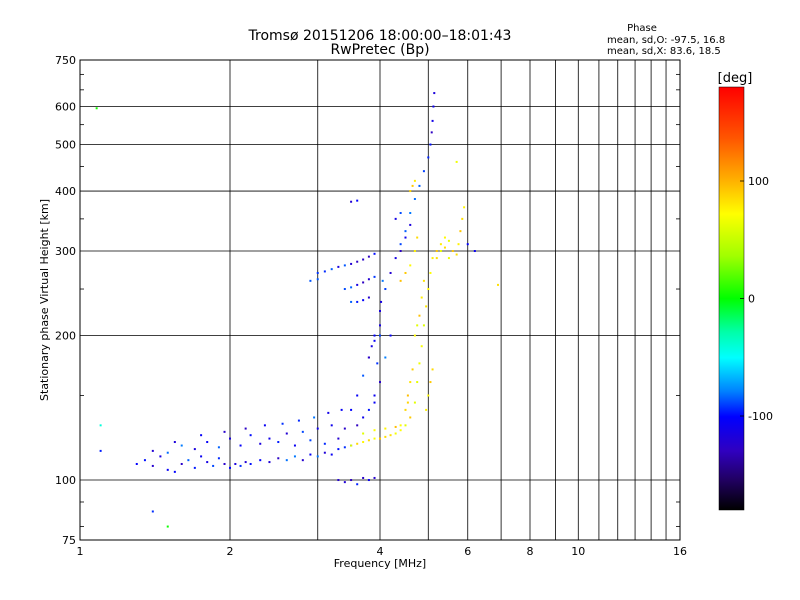 This screenshot has width=800, height=600. Describe the element at coordinates (758, 181) in the screenshot. I see `colorbar-tick-label: 100` at that location.